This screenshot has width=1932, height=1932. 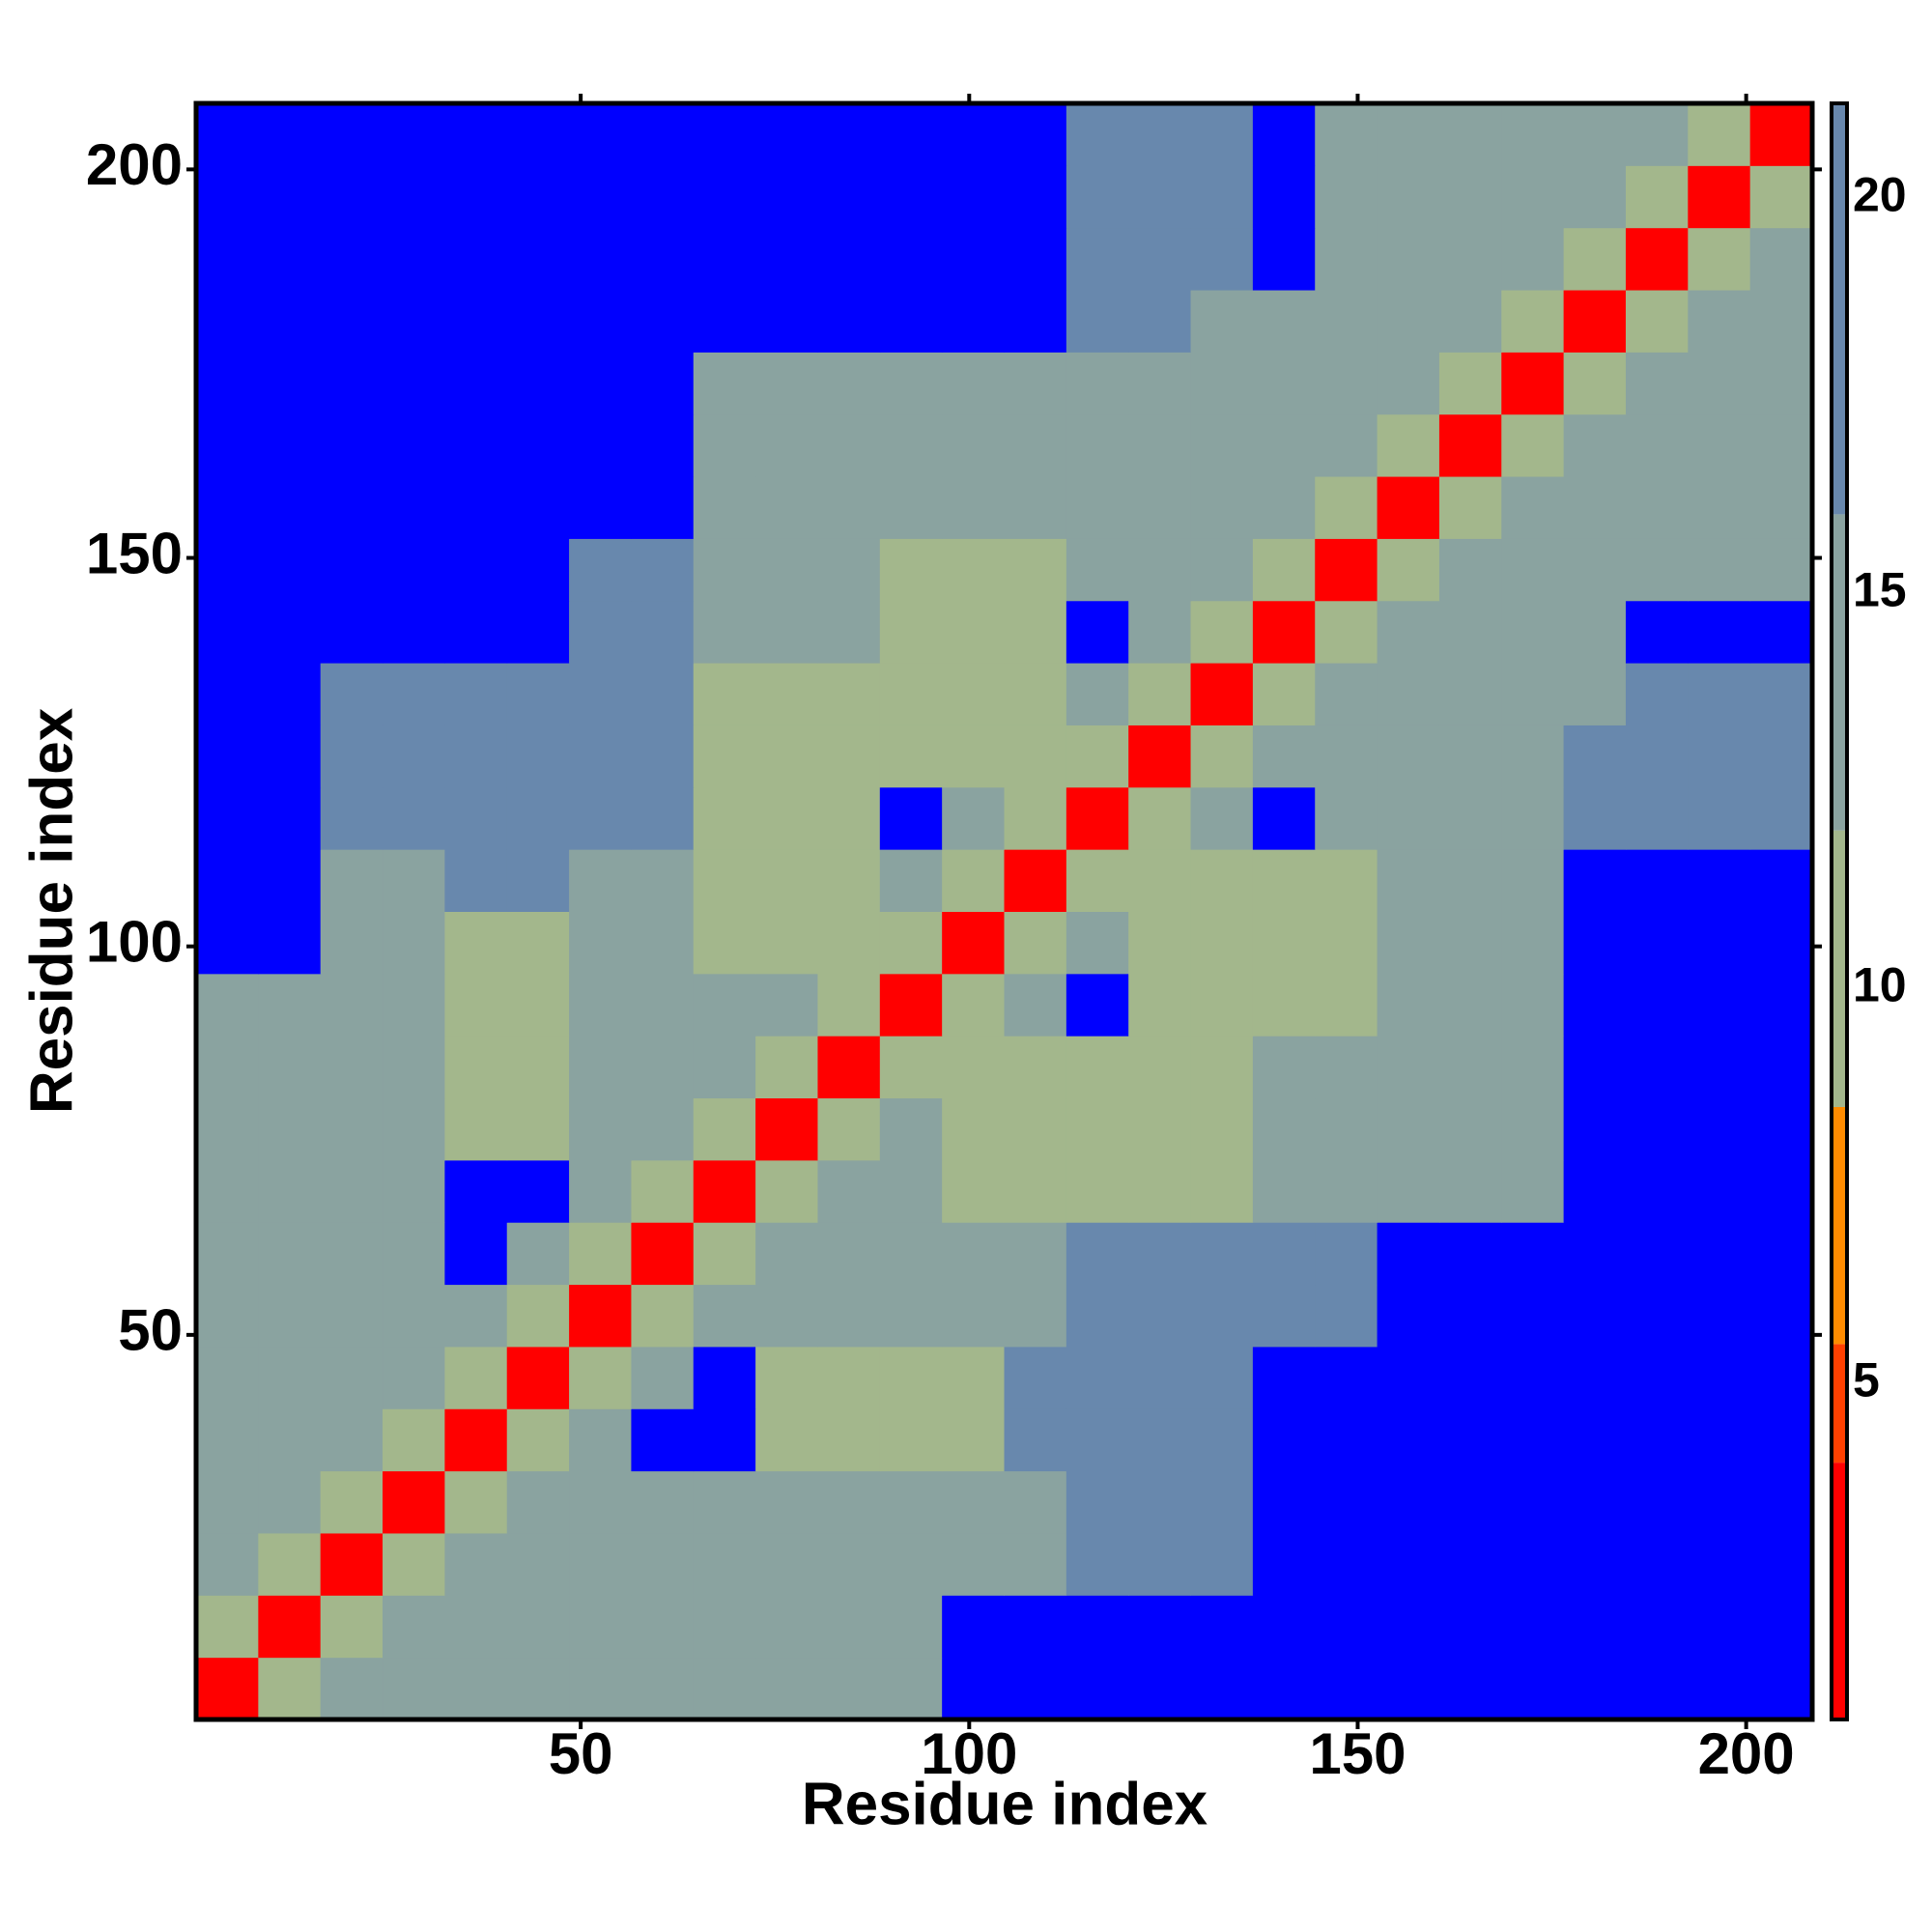 I want to click on colorbar-tick-label: 10, so click(x=1880, y=984).